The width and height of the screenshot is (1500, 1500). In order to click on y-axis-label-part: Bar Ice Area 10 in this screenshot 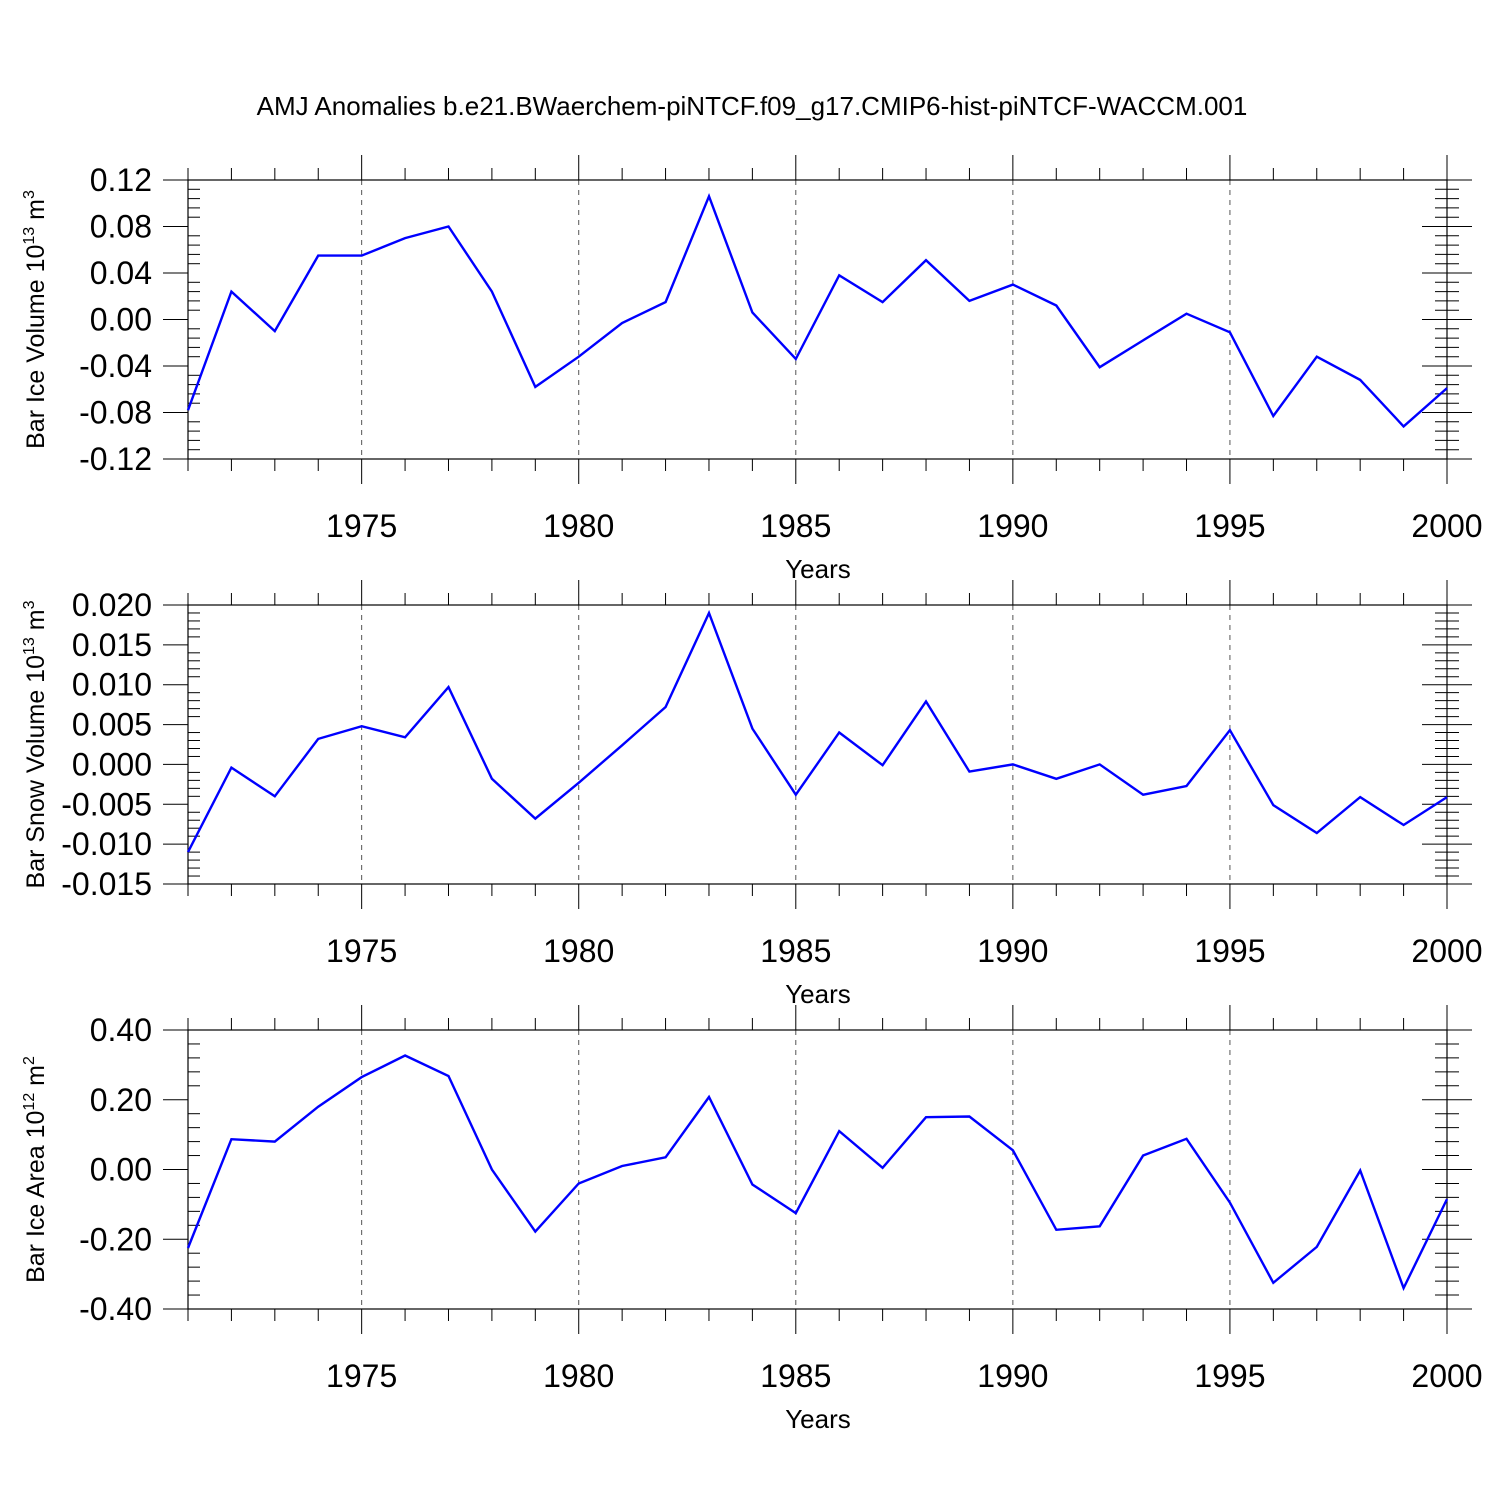, I will do `click(36, 1197)`.